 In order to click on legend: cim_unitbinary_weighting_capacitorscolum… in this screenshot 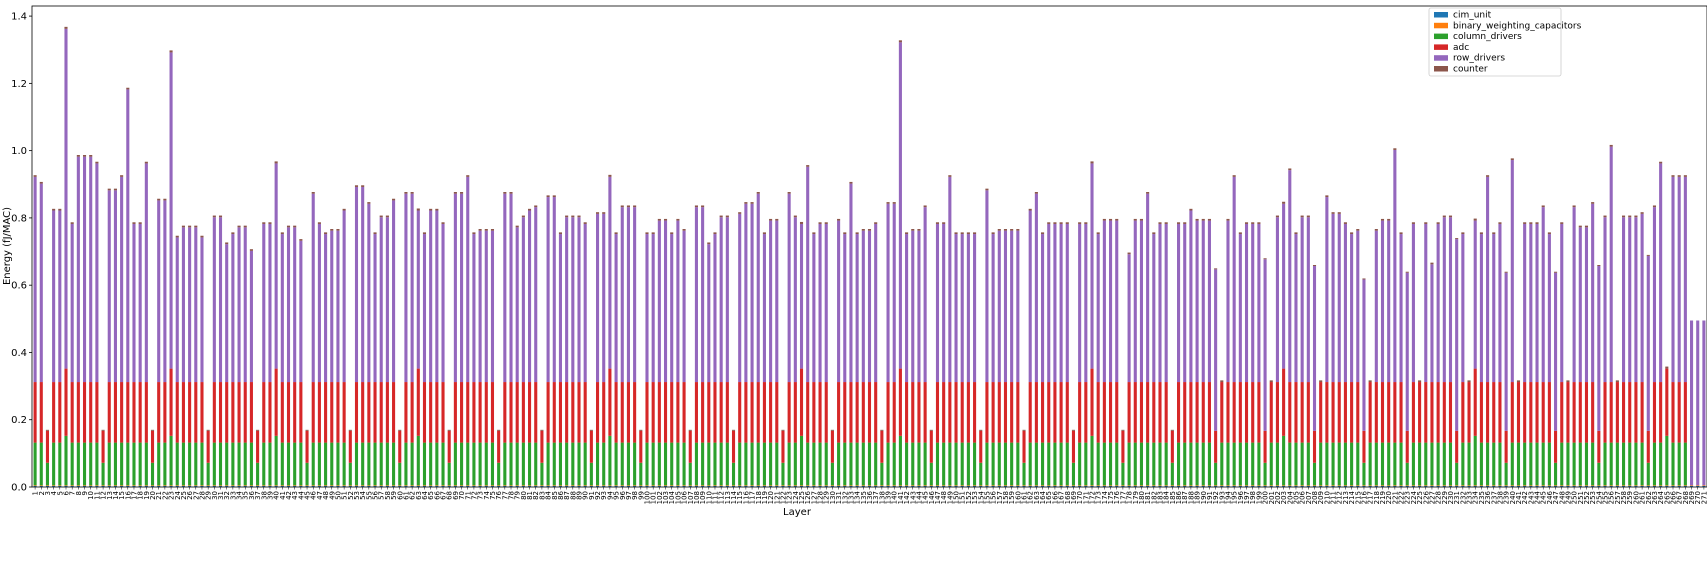, I will do `click(1505, 42)`.